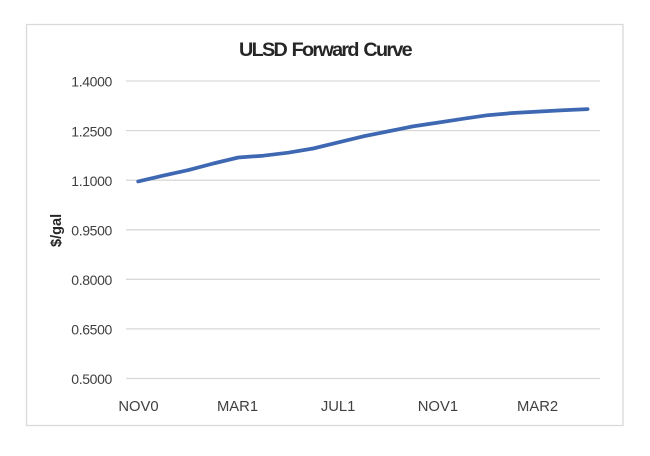 The image size is (650, 456). Describe the element at coordinates (91, 181) in the screenshot. I see `svg-text: 1.1000` at that location.